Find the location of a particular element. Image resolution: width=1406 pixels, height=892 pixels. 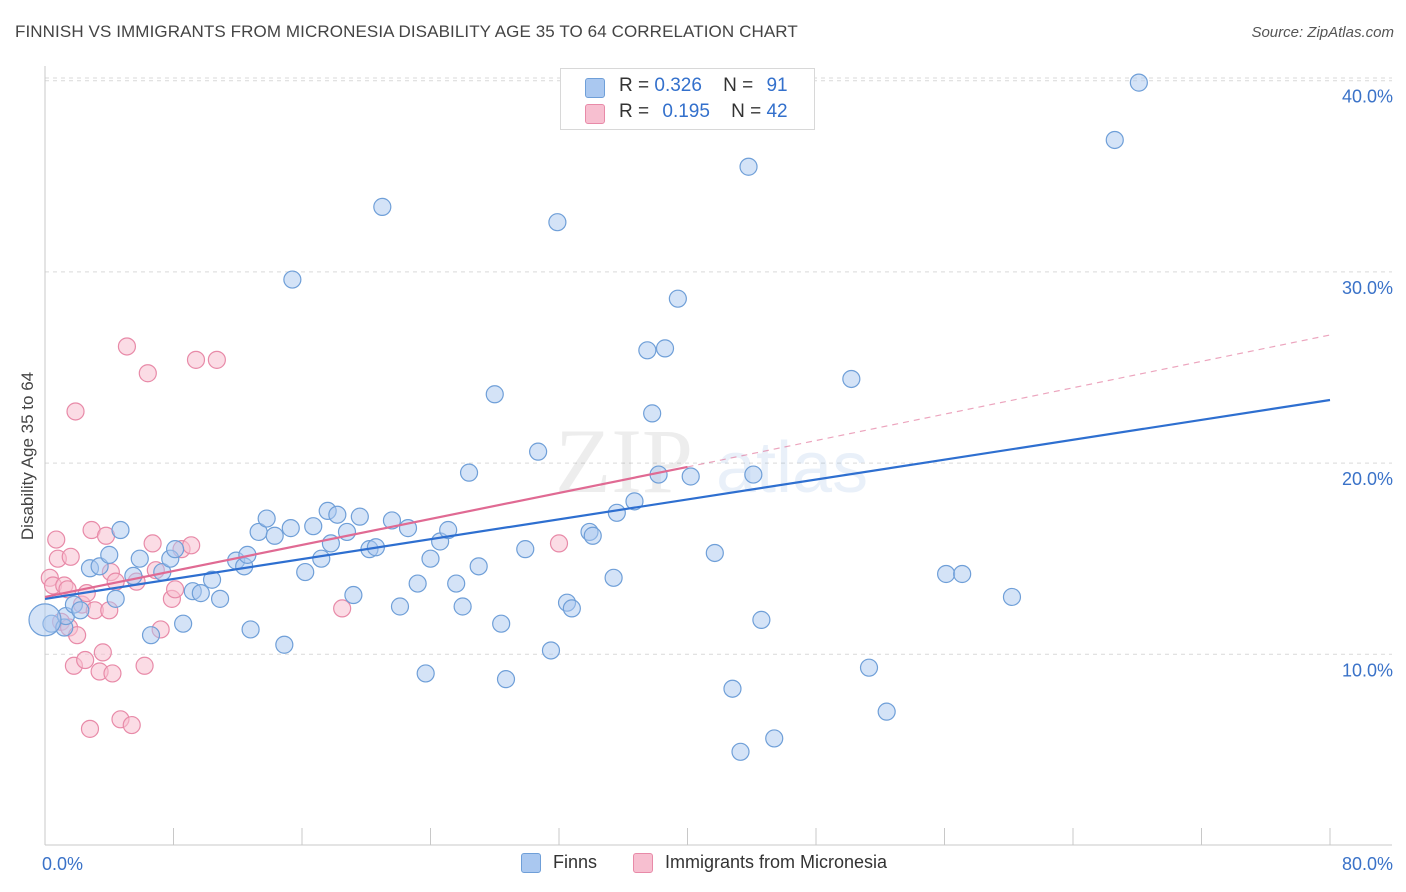

watermark: ZIP atlas is located at coordinates (711, 461).